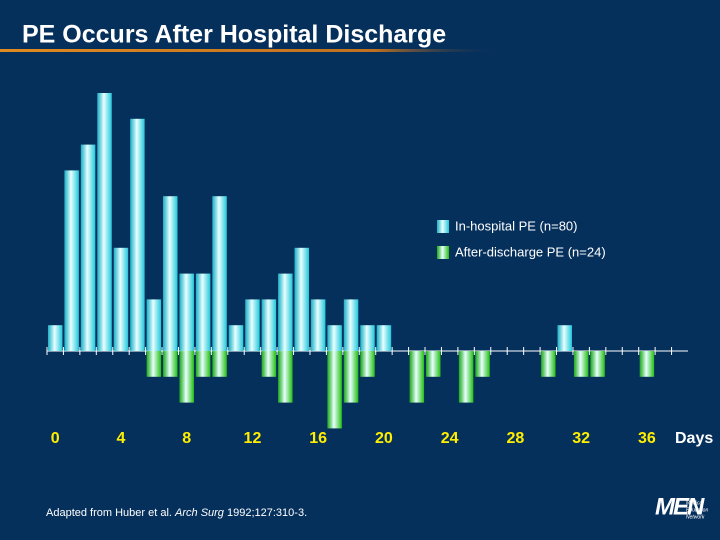 The width and height of the screenshot is (720, 540). Describe the element at coordinates (186, 438) in the screenshot. I see `x-tick-label: 8` at that location.